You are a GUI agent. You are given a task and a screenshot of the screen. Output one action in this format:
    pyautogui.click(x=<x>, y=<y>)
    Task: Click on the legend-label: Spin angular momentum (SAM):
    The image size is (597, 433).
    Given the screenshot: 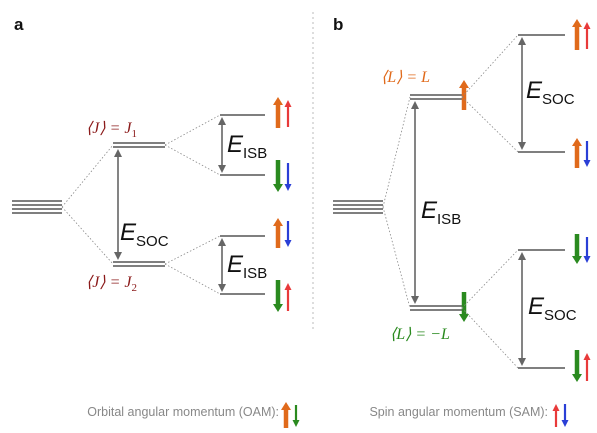 What is the action you would take?
    pyautogui.click(x=458, y=412)
    